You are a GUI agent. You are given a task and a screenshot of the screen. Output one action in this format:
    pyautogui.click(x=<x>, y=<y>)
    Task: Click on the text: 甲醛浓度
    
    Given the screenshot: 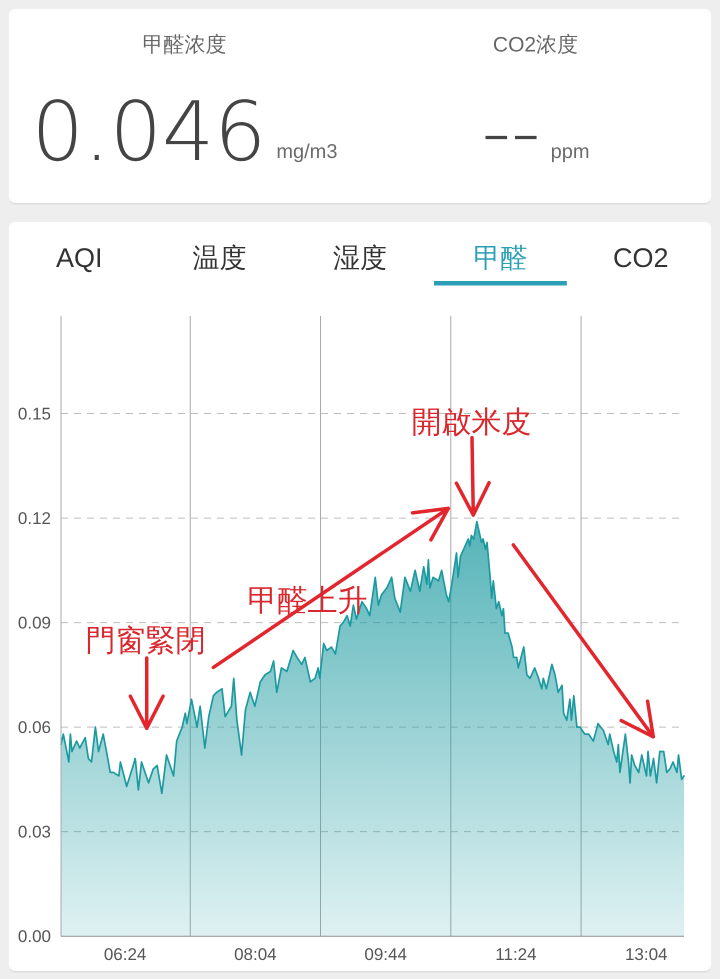 What is the action you would take?
    pyautogui.click(x=184, y=45)
    